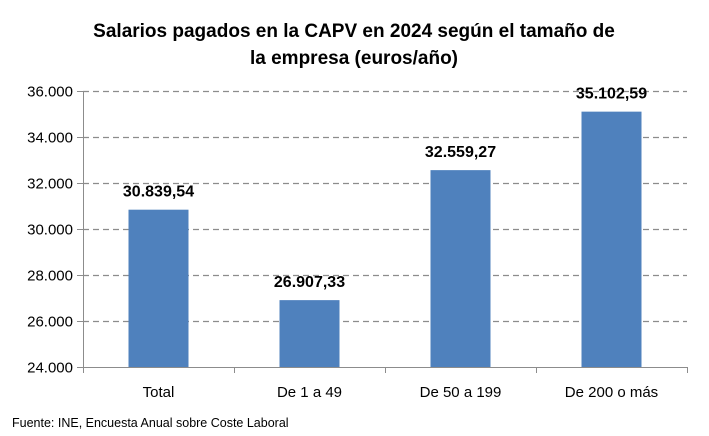 This screenshot has height=436, width=709. Describe the element at coordinates (50, 368) in the screenshot. I see `y-tick-label: 24.000` at that location.